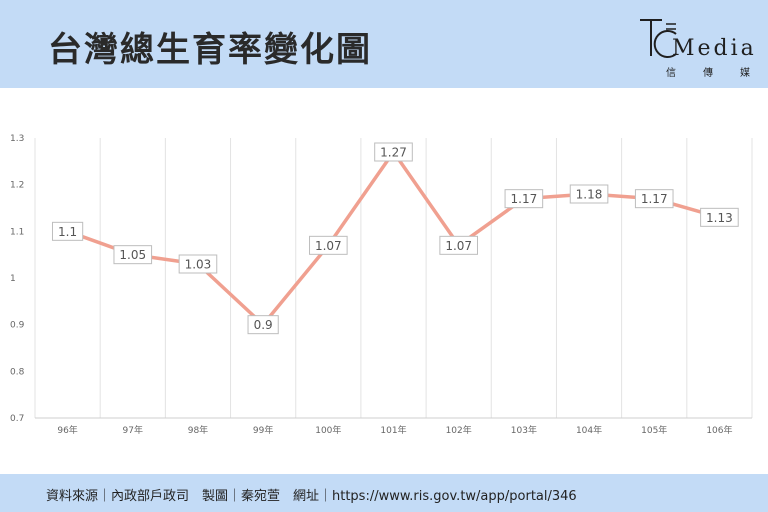 The height and width of the screenshot is (512, 768). I want to click on data-label: 1.27, so click(393, 153).